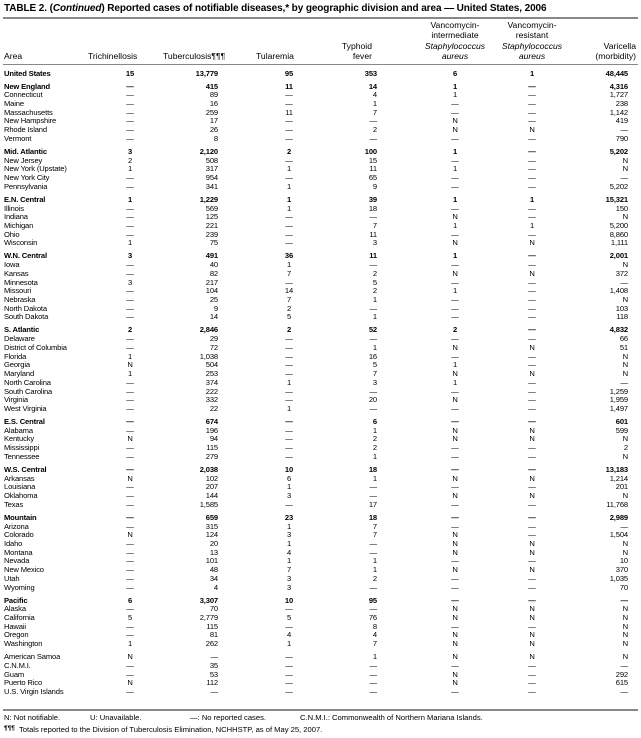 The height and width of the screenshot is (738, 641). Describe the element at coordinates (213, 665) in the screenshot. I see `cell-tuberculosis: 35` at that location.